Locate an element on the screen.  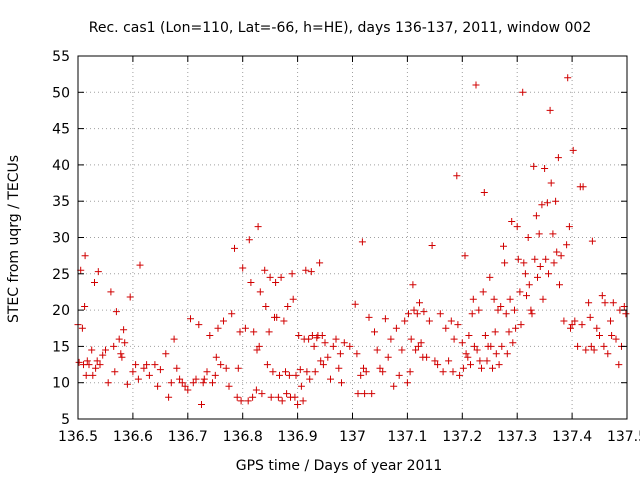
x-axis-label: GPS time / Days of year 2011 is located at coordinates (339, 466).